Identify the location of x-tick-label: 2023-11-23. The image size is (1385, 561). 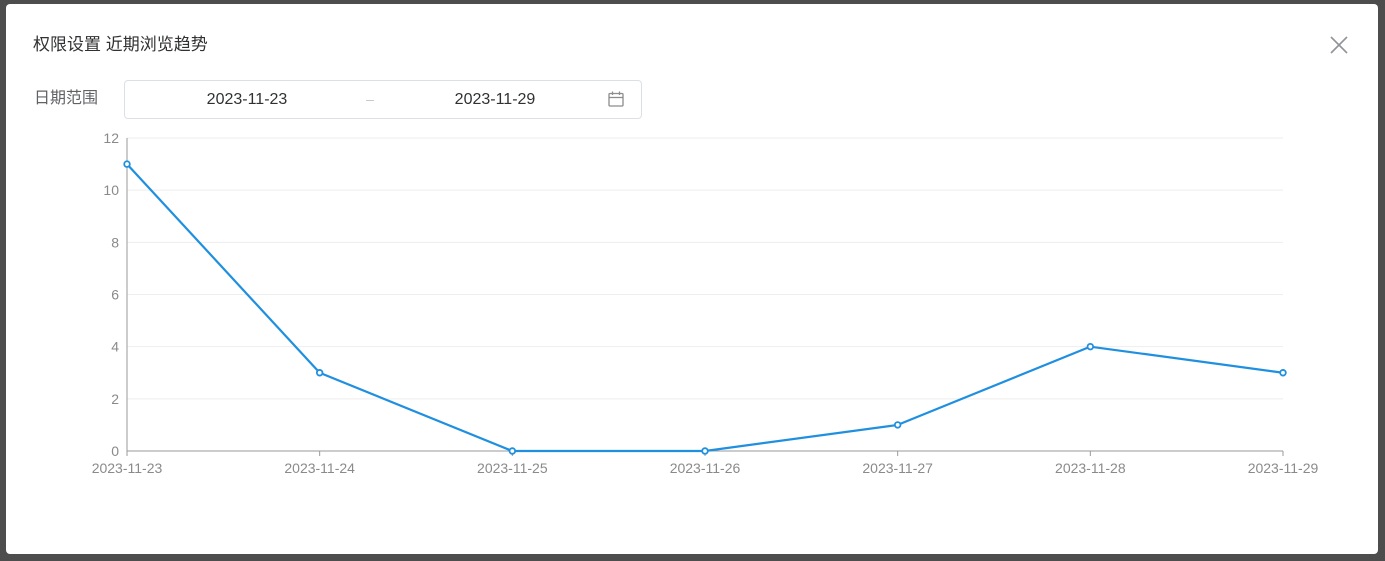
(127, 468).